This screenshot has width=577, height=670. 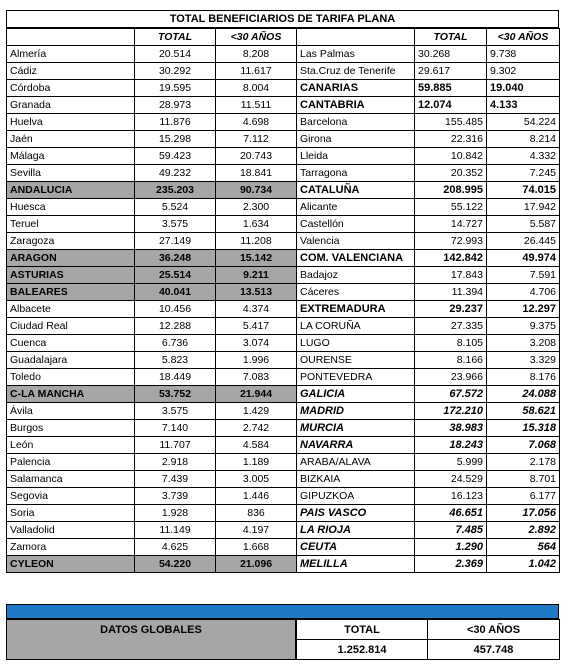 What do you see at coordinates (523, 309) in the screenshot?
I see `under30-value: 12.297` at bounding box center [523, 309].